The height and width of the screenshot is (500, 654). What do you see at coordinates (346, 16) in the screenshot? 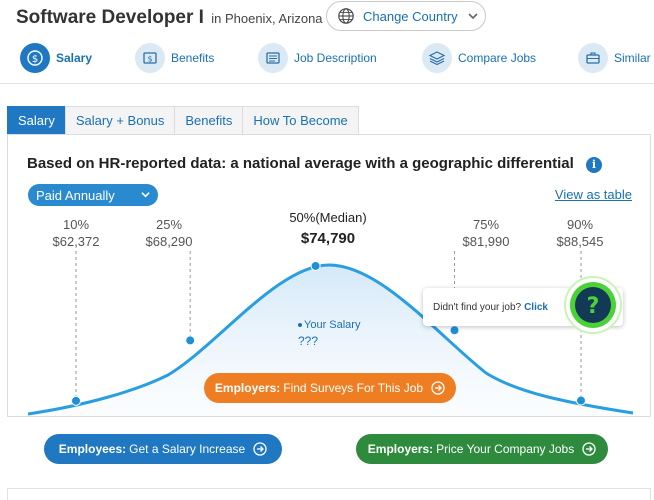
I see `globe-icon` at bounding box center [346, 16].